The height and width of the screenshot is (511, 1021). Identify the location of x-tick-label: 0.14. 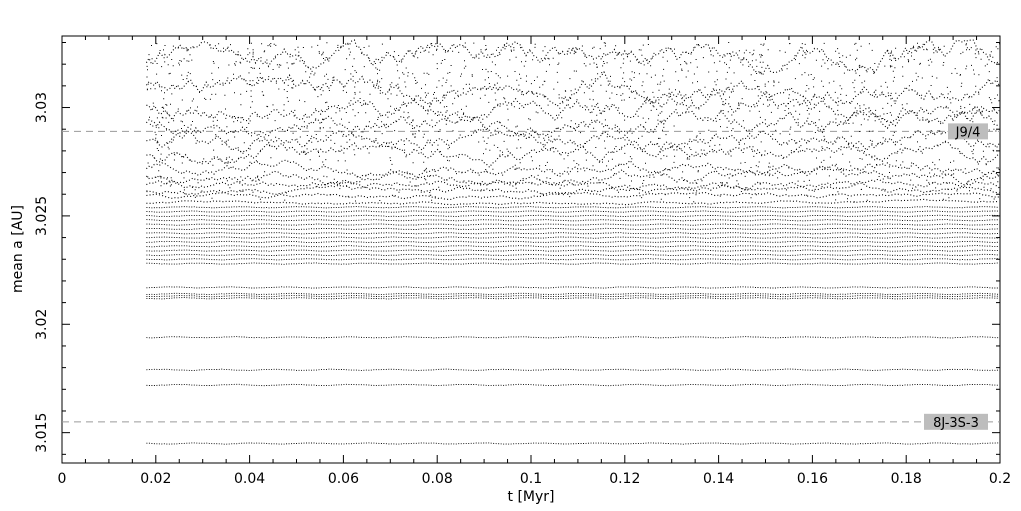
(718, 479).